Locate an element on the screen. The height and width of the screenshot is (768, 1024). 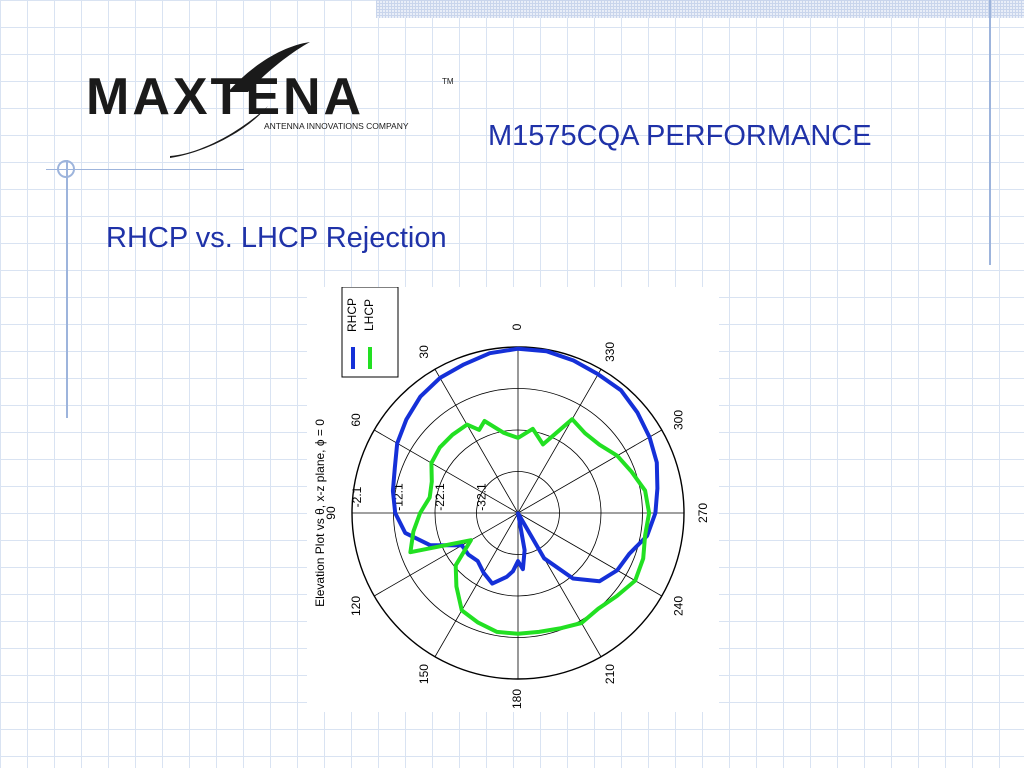
decor-circle is located at coordinates (66, 169).